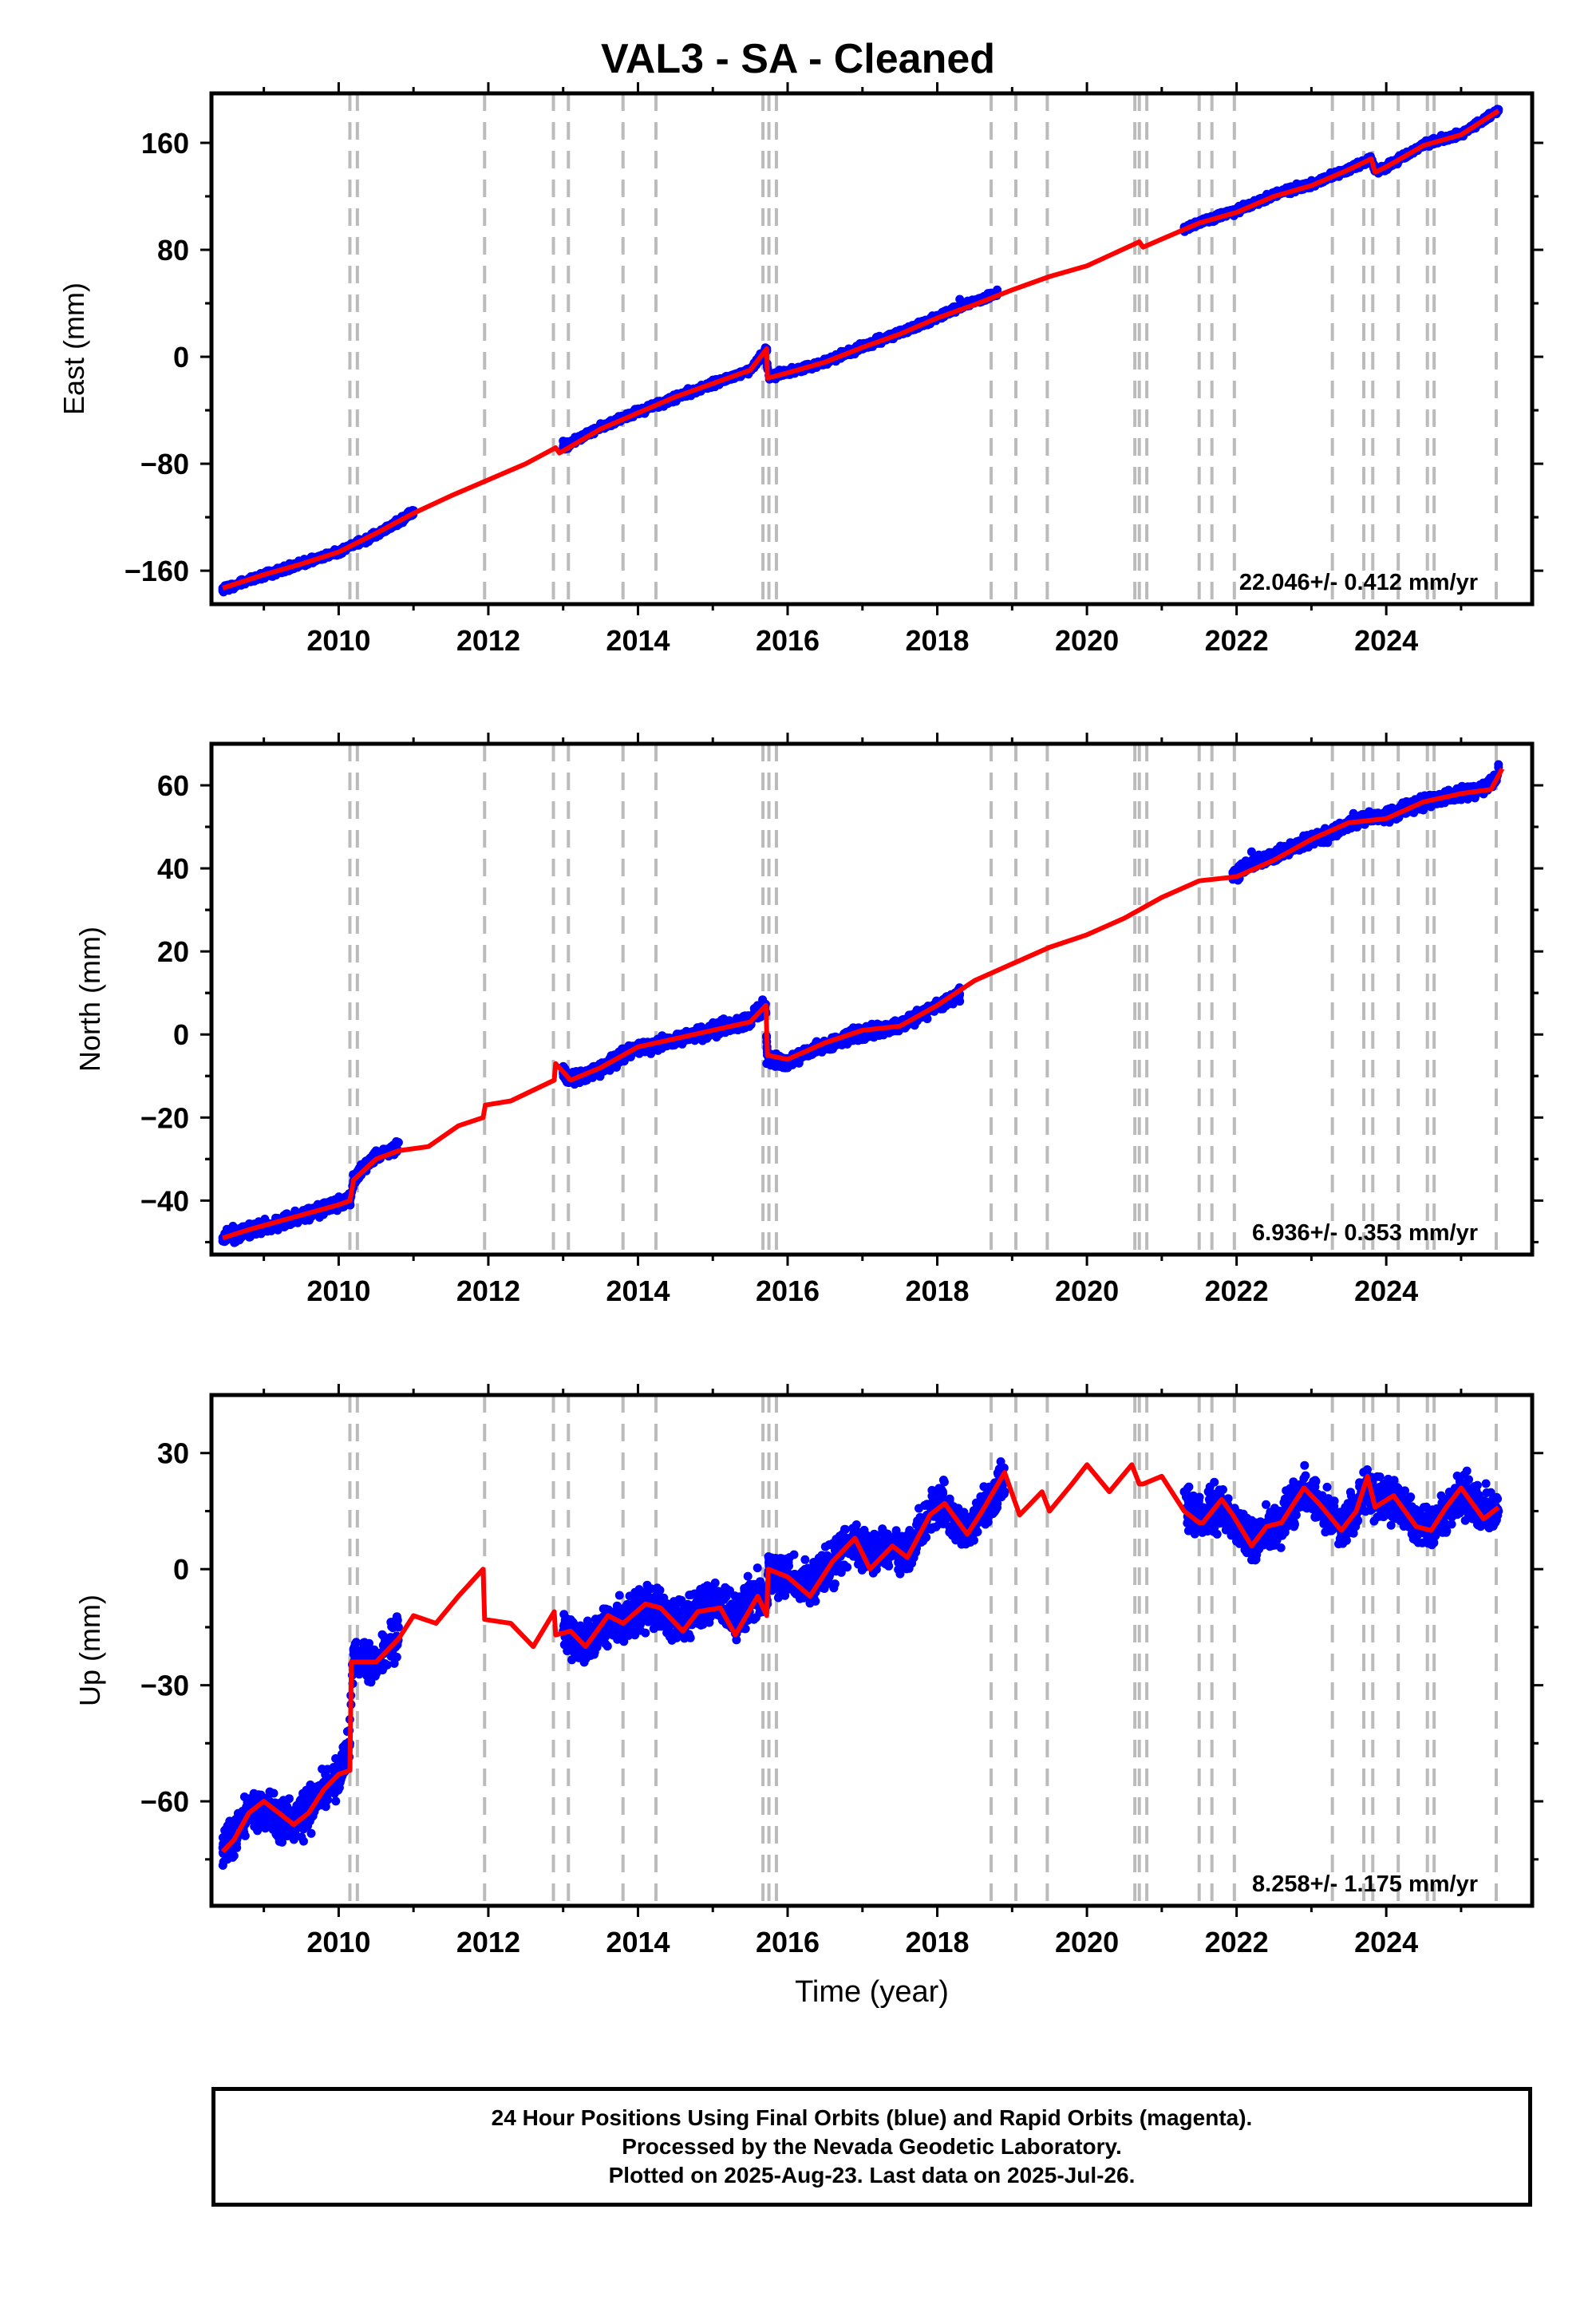  I want to click on y-tick-label: −160, so click(156, 571).